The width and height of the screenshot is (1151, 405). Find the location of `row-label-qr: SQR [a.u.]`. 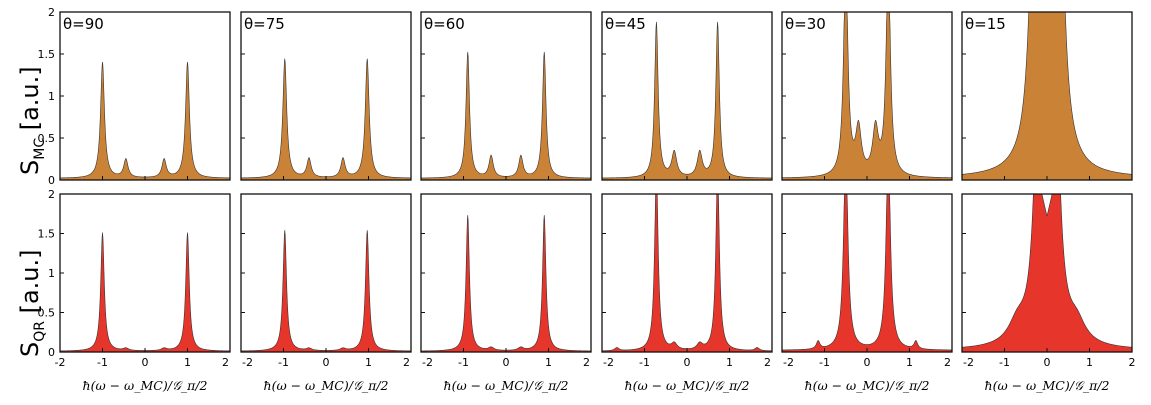

row-label-qr: SQR [a.u.] is located at coordinates (32, 303).